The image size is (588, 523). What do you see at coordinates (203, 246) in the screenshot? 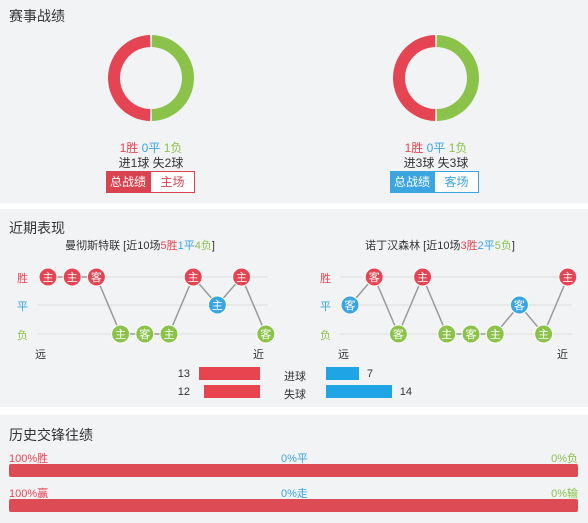
I see `left-recent-losses: 4负` at bounding box center [203, 246].